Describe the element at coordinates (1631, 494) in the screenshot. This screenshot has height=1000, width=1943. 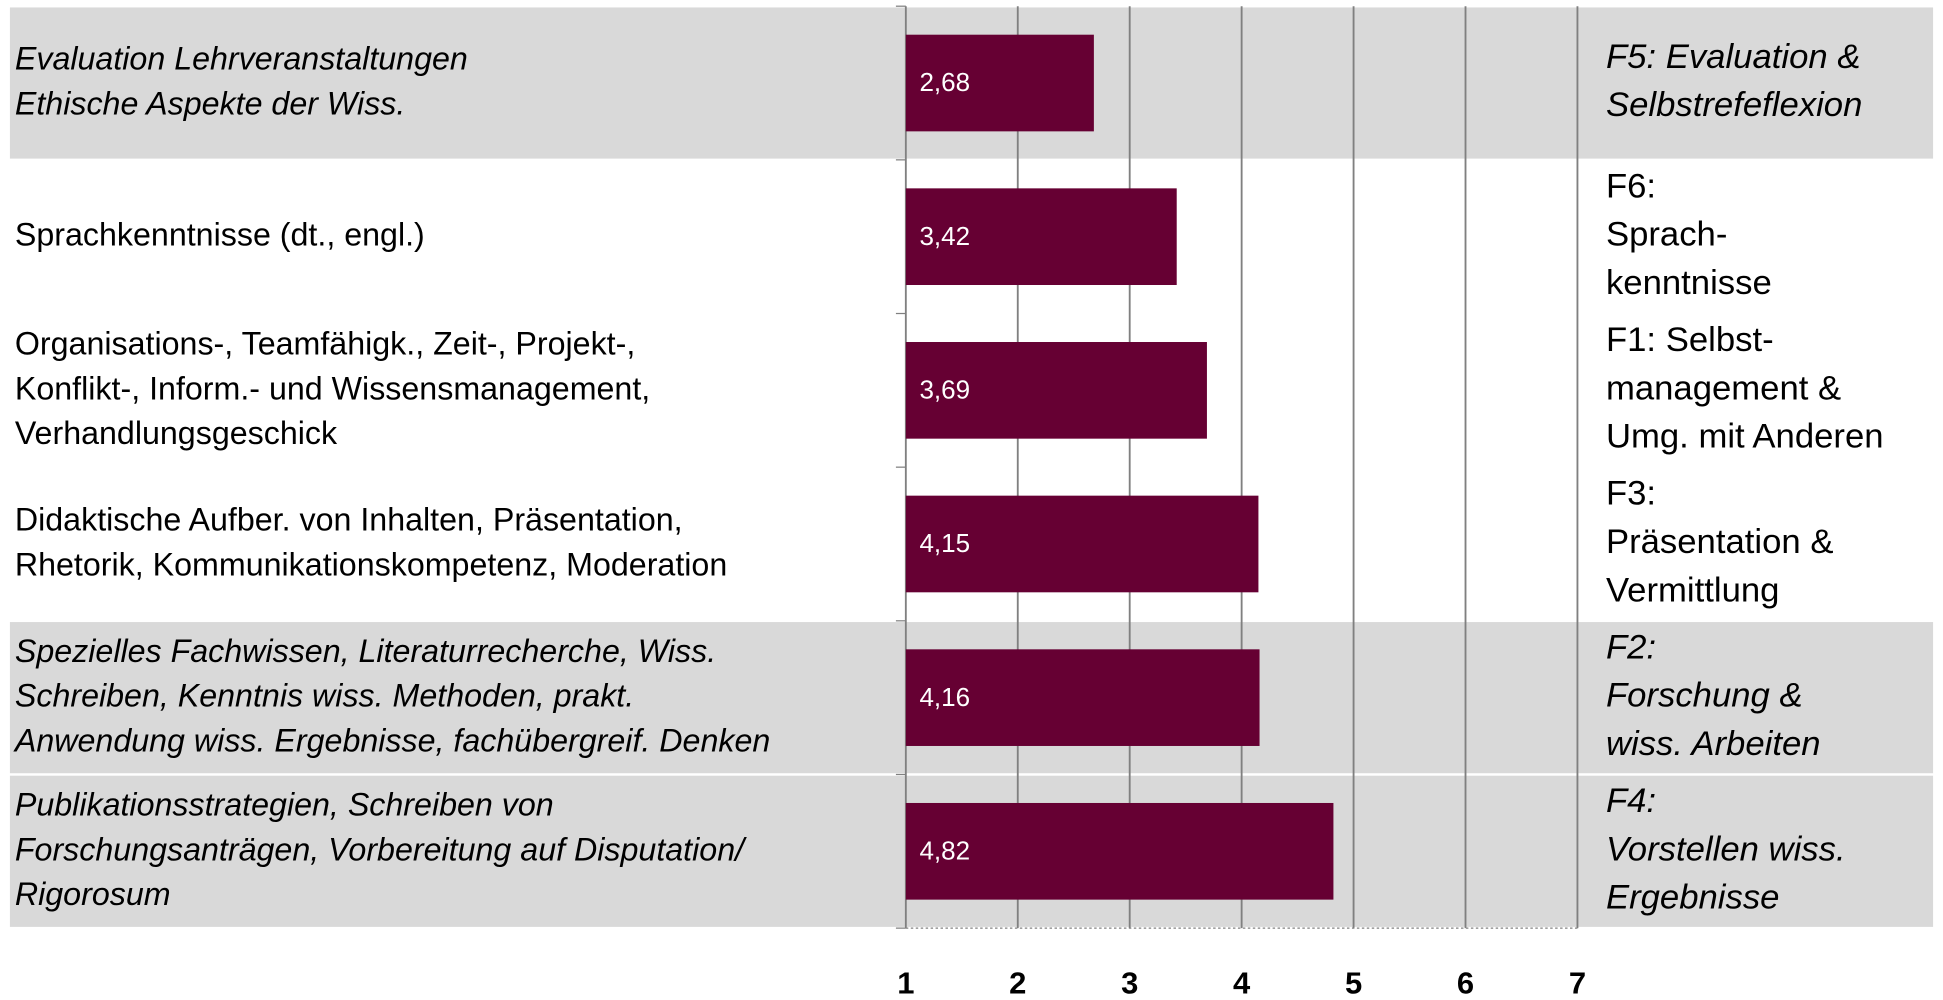
I see `group-label-line: F3:` at that location.